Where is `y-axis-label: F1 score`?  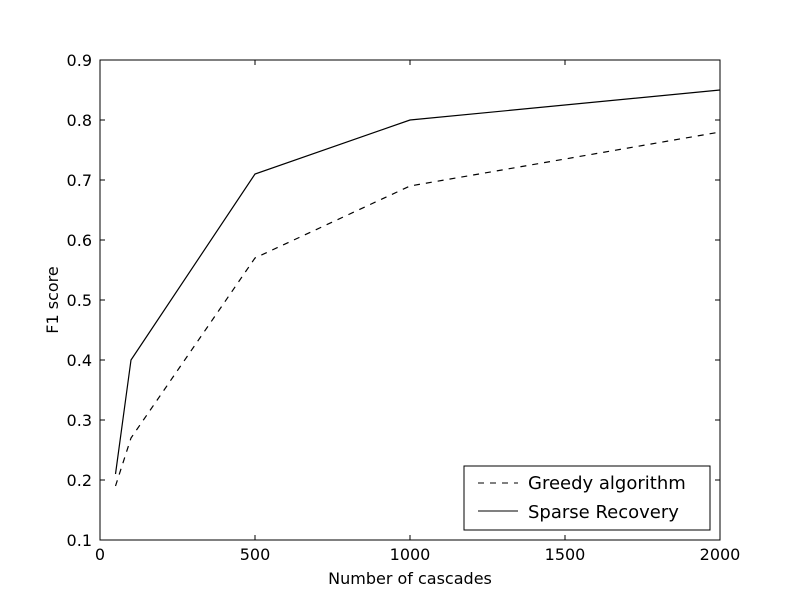 y-axis-label: F1 score is located at coordinates (52, 299).